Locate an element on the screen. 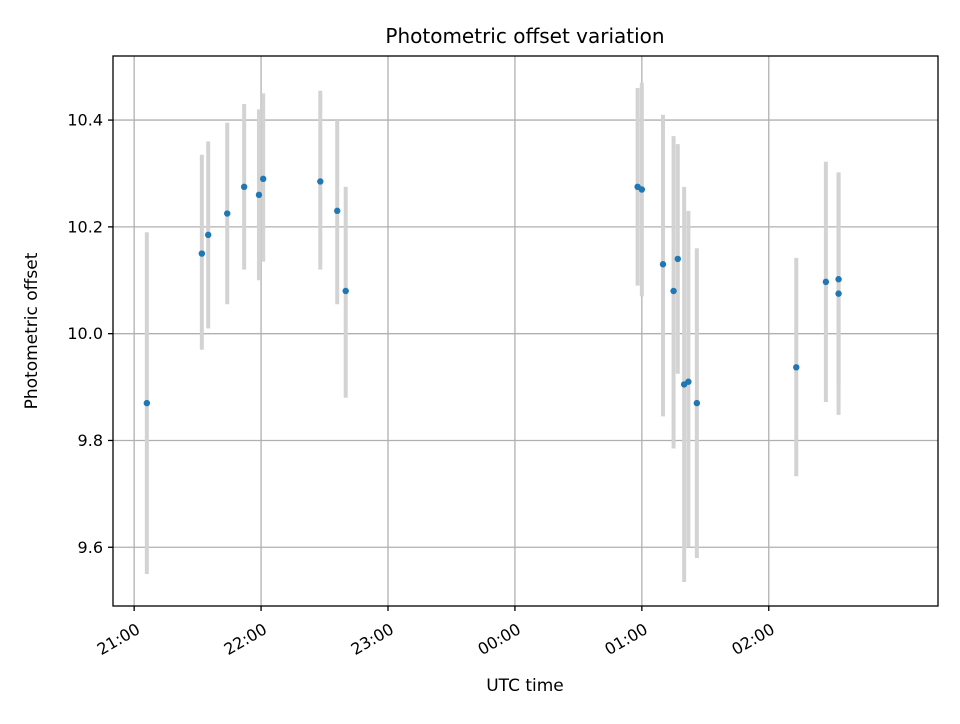  y-tick-label: 9.8 is located at coordinates (90, 440).